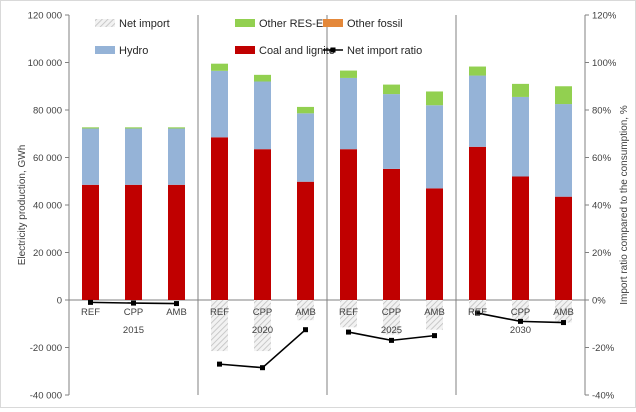 The width and height of the screenshot is (636, 412). I want to click on y-left-tick-label: 20 000, so click(47, 253).